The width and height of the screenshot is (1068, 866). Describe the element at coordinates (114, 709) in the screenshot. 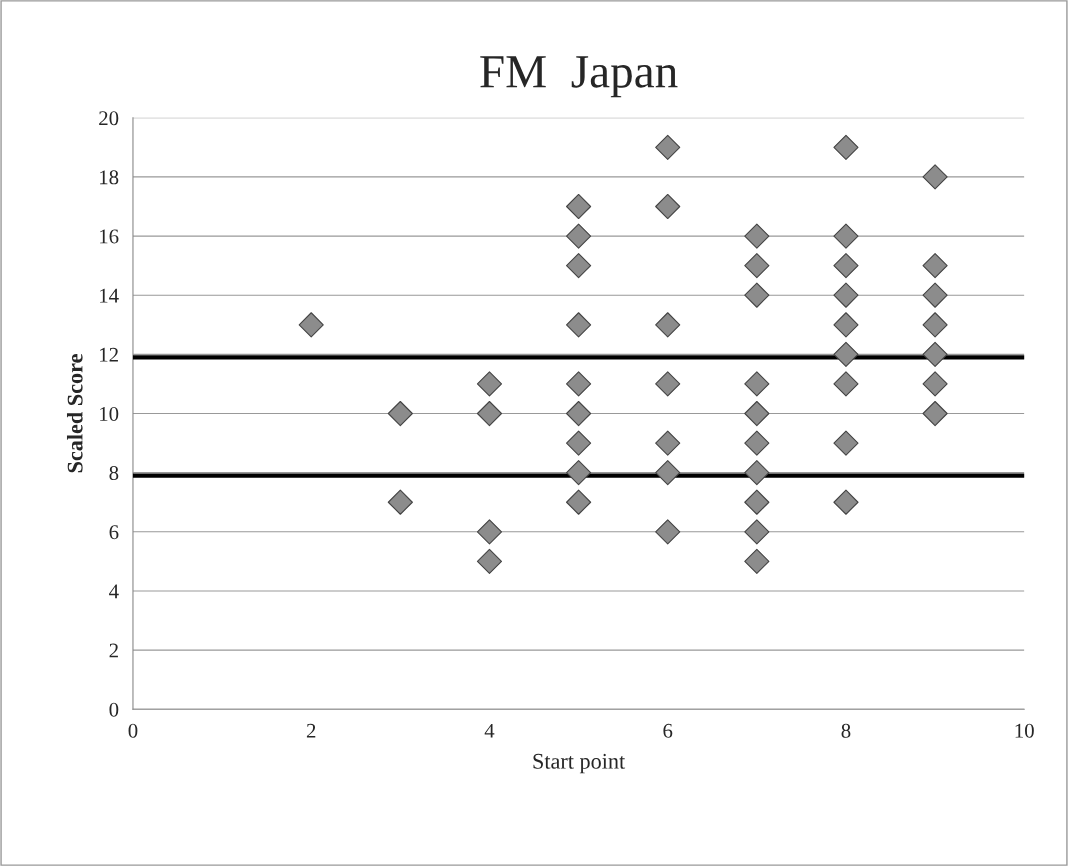

I see `y-tick-label: 0` at that location.